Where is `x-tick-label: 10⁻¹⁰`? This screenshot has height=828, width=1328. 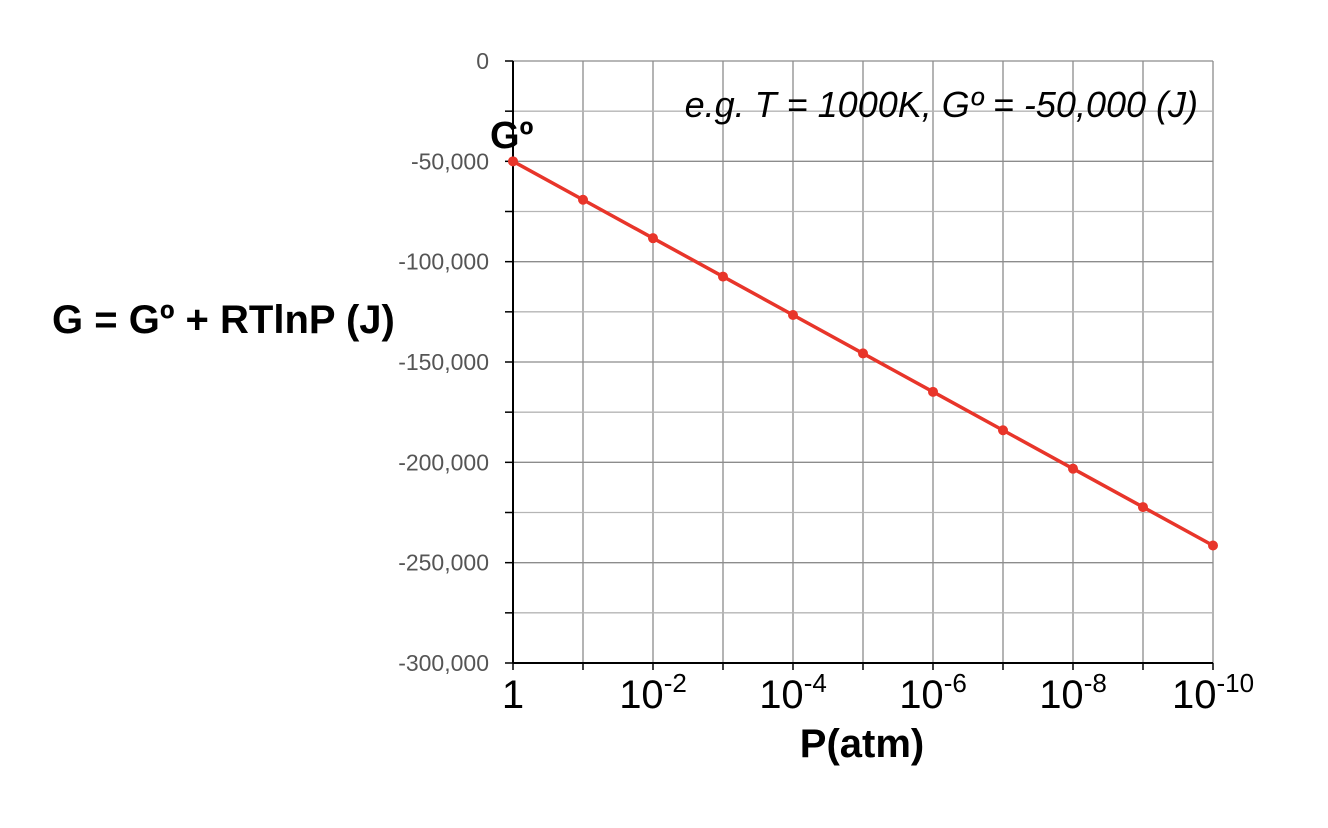
x-tick-label: 10⁻¹⁰ is located at coordinates (1213, 692).